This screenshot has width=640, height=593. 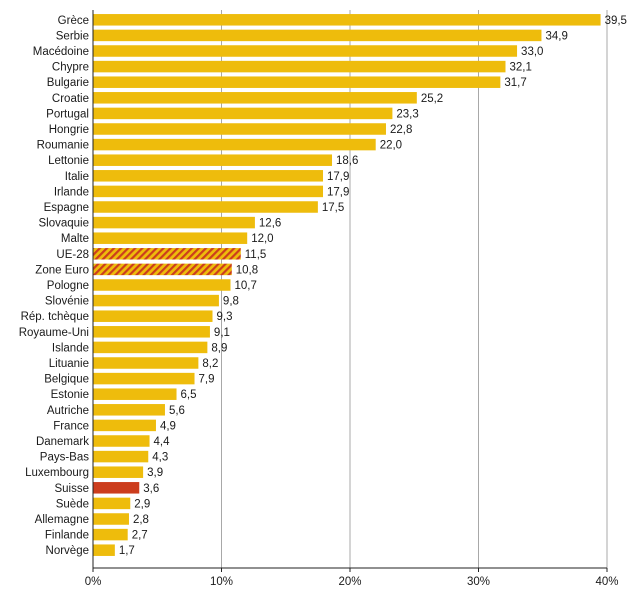 I want to click on category-label: Espagne, so click(x=66, y=208).